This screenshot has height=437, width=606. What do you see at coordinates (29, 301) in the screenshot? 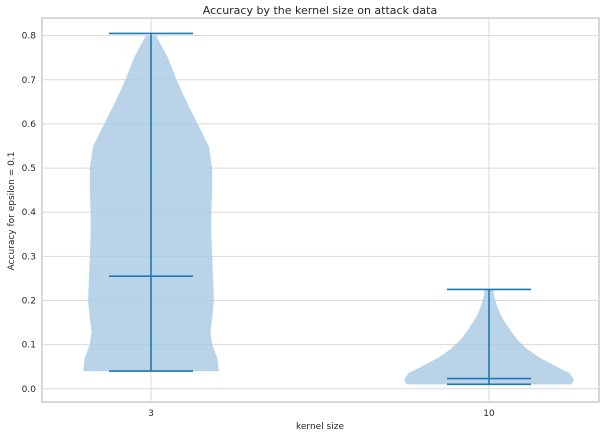
I see `y-tick-label: 0.2` at bounding box center [29, 301].